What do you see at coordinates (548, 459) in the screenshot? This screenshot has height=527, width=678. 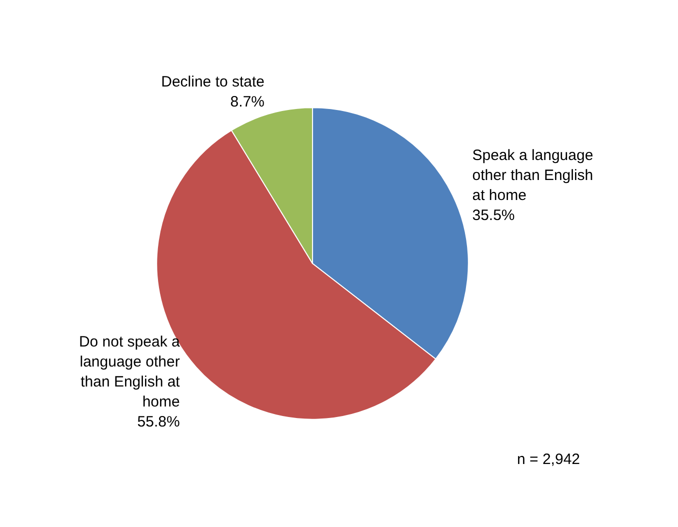 I see `text: n = 2,942` at bounding box center [548, 459].